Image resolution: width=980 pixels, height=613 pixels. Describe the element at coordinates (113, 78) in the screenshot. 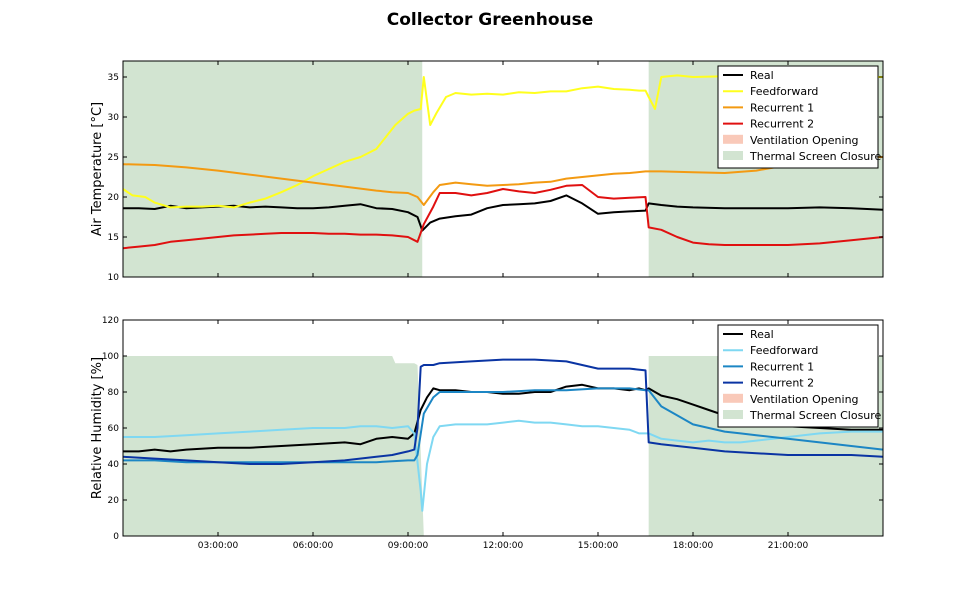

I see `y-tick-label: 35` at that location.